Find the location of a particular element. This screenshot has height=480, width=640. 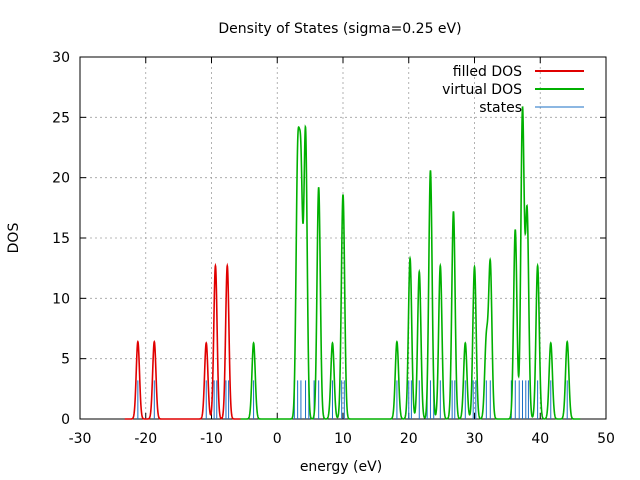

chart-title: Density of States (sigma=0.25 eV) is located at coordinates (339, 29).